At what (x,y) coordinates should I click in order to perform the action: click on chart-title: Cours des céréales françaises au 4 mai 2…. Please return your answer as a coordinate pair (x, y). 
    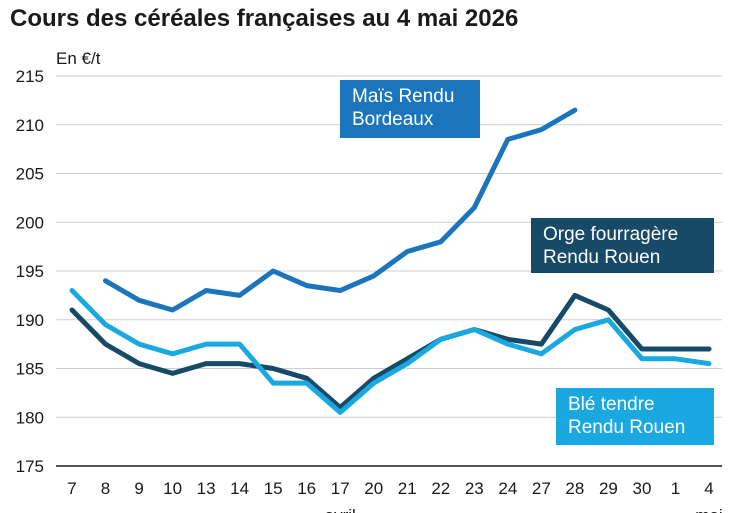
    Looking at the image, I should click on (264, 18).